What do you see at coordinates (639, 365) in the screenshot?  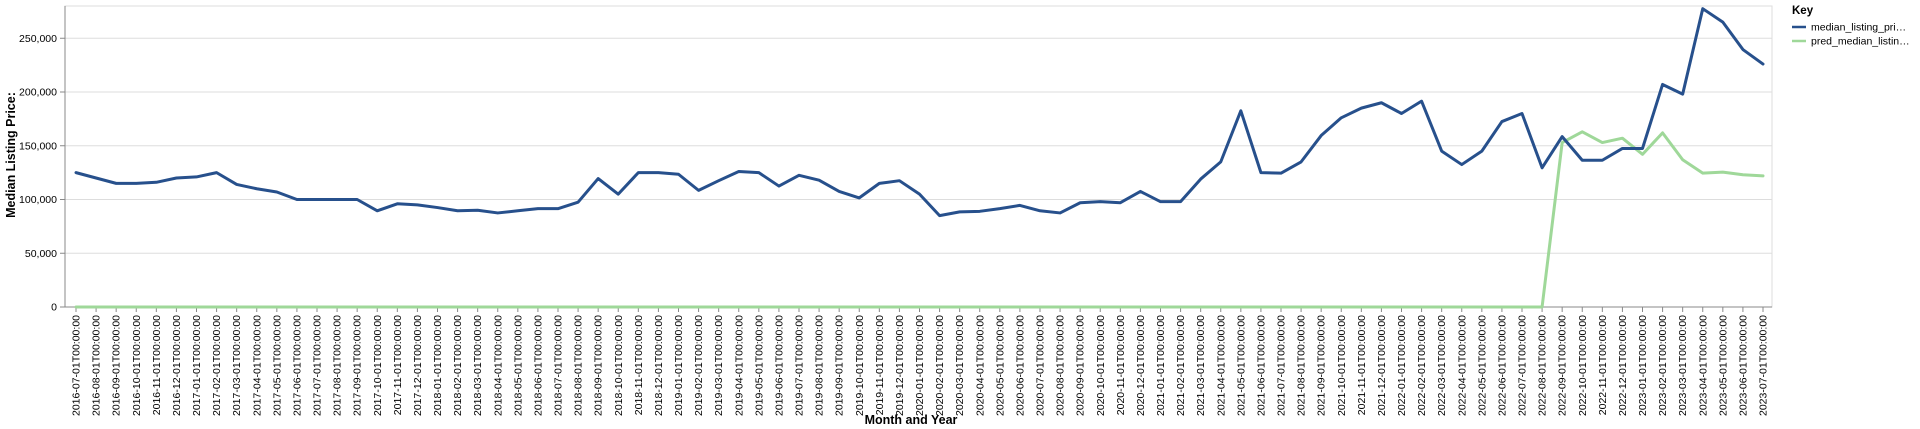 I see `x-tick-label: 2018-11-01T00:00:00` at bounding box center [639, 365].